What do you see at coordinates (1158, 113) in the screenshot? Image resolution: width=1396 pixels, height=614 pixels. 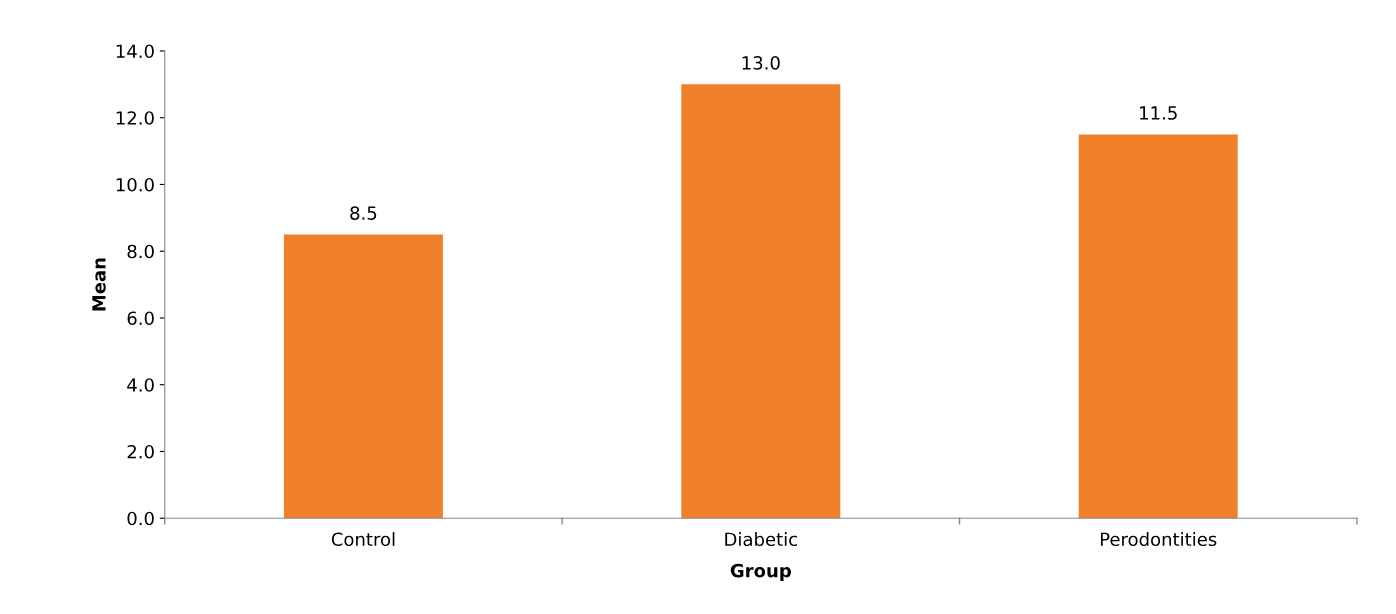 I see `data-label: 11.5` at bounding box center [1158, 113].